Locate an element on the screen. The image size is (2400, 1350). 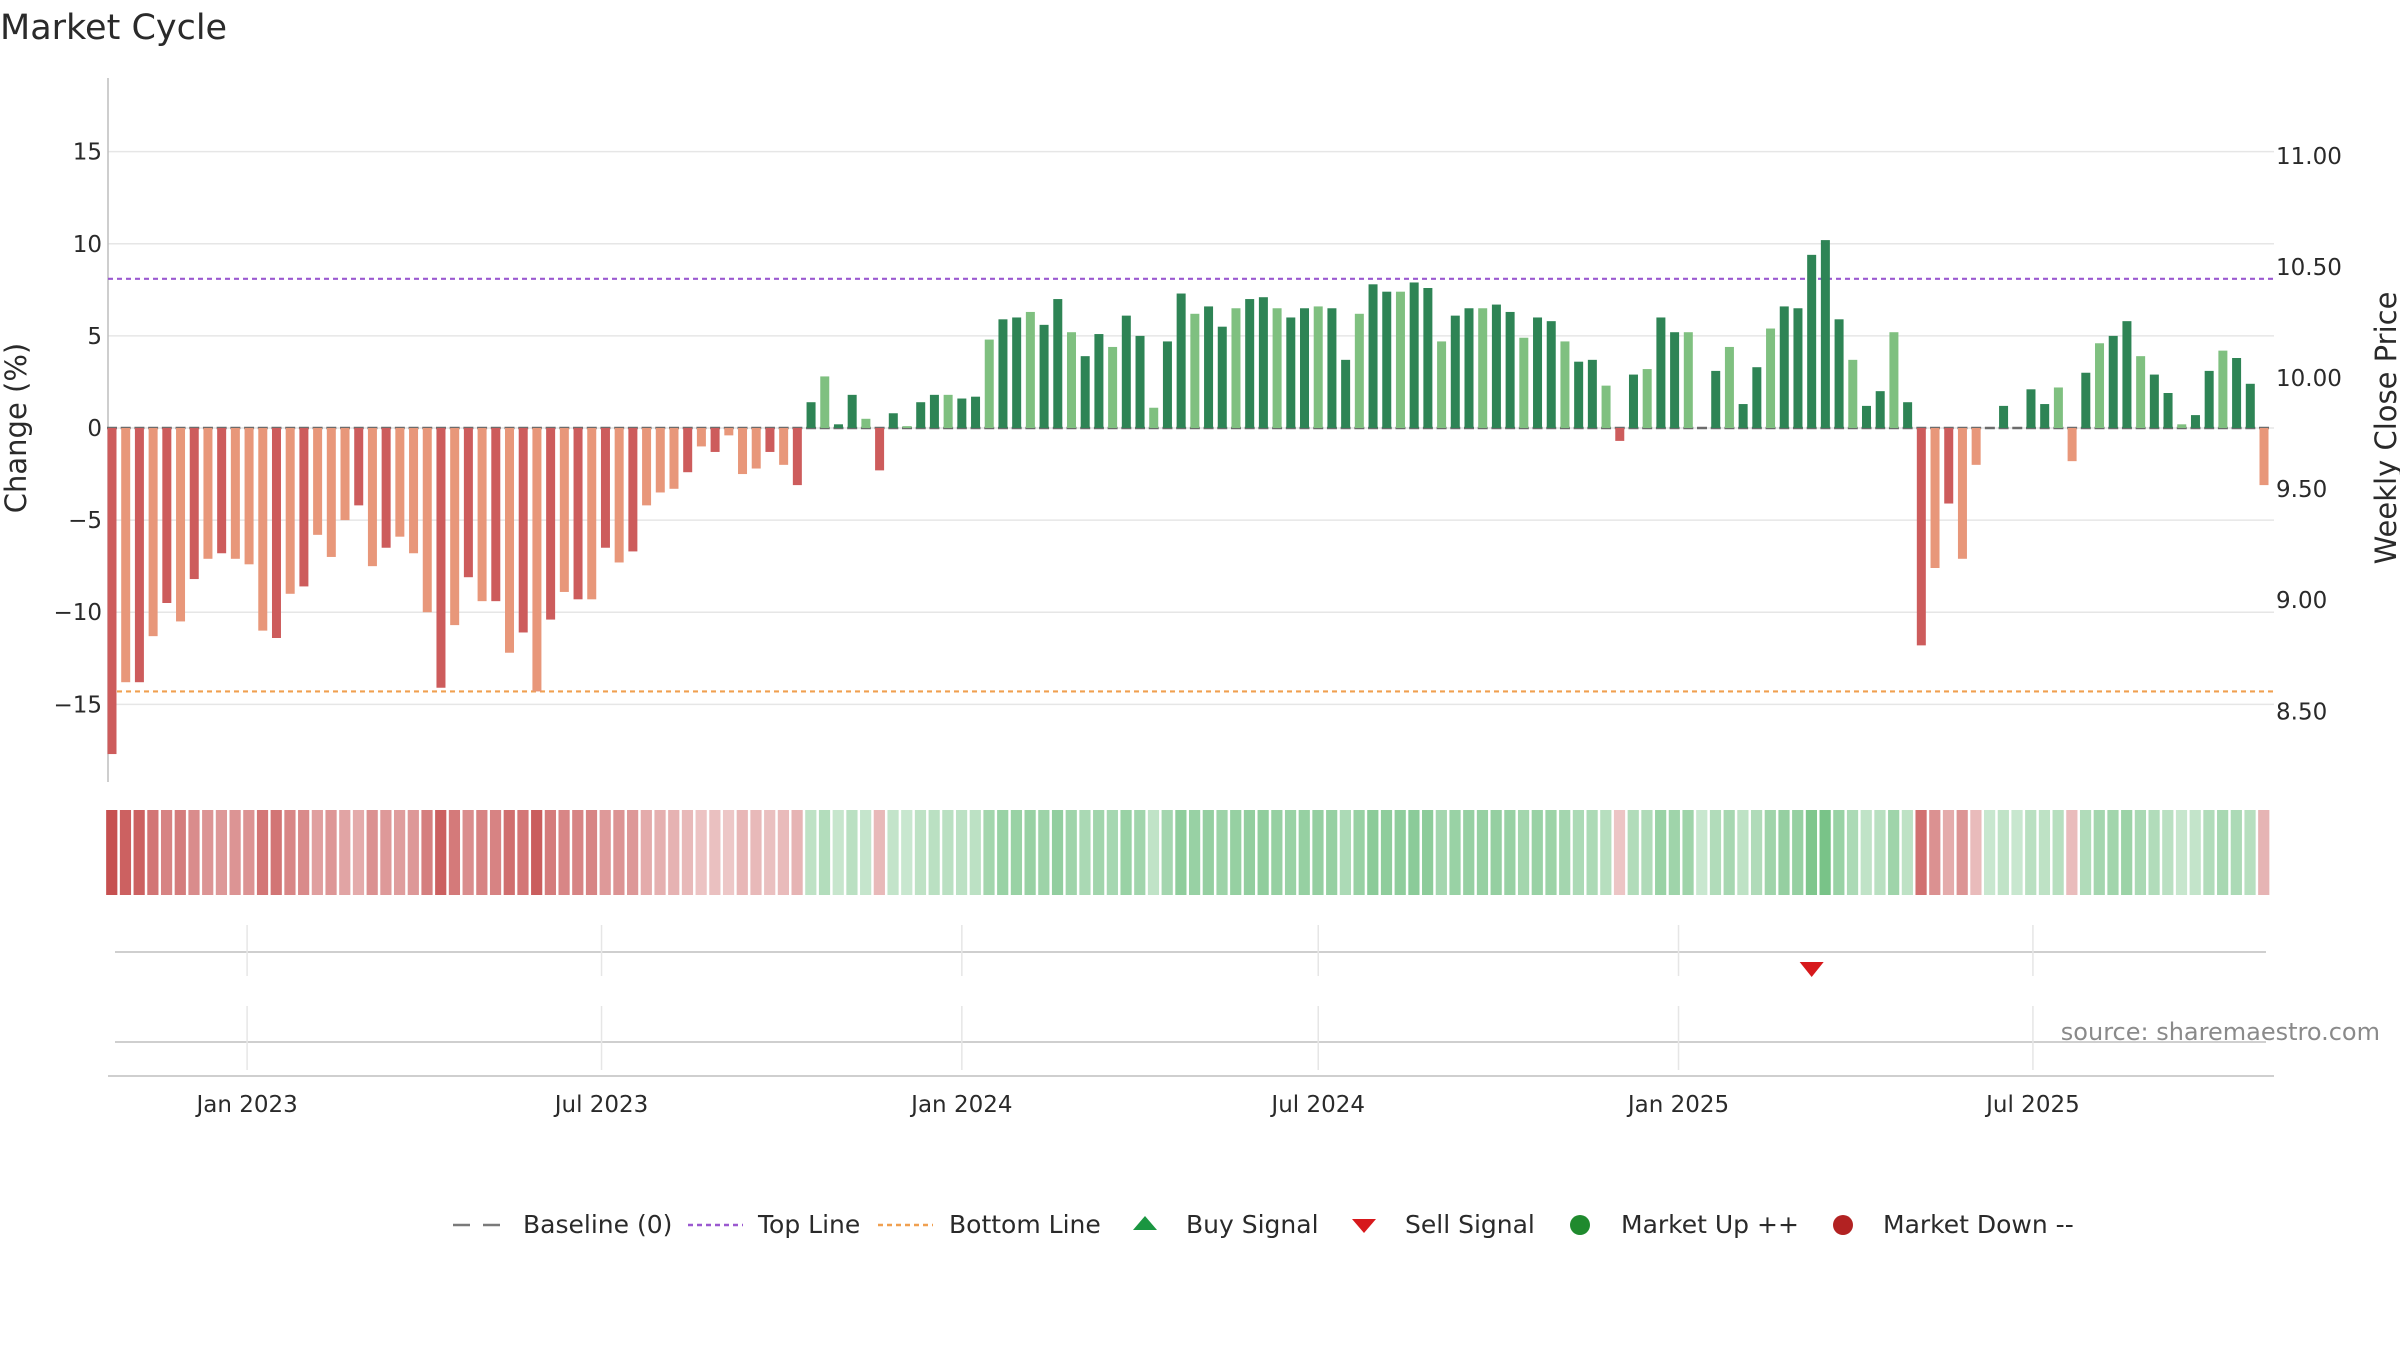
y-axis-title: Change (%) is located at coordinates (16, 428).